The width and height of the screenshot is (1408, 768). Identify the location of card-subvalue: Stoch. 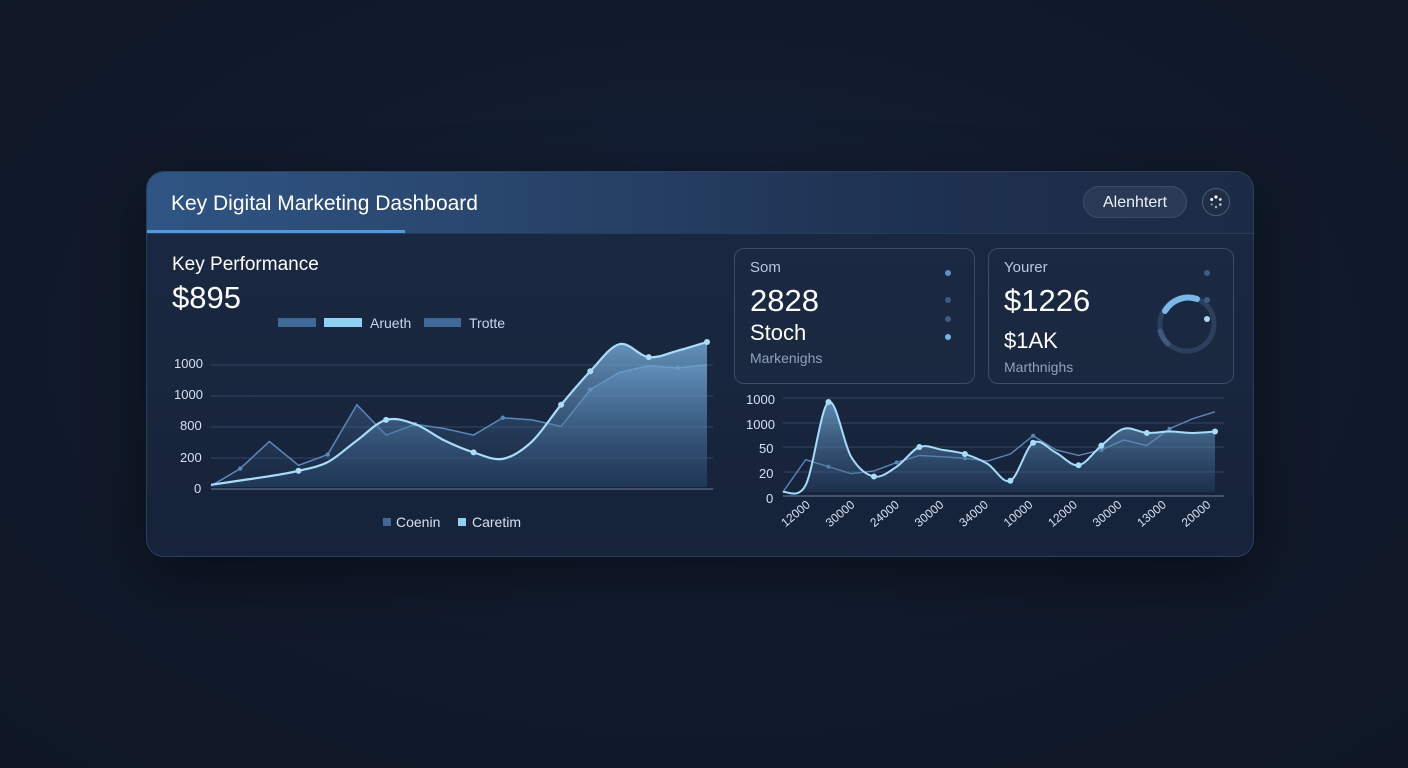
(778, 332).